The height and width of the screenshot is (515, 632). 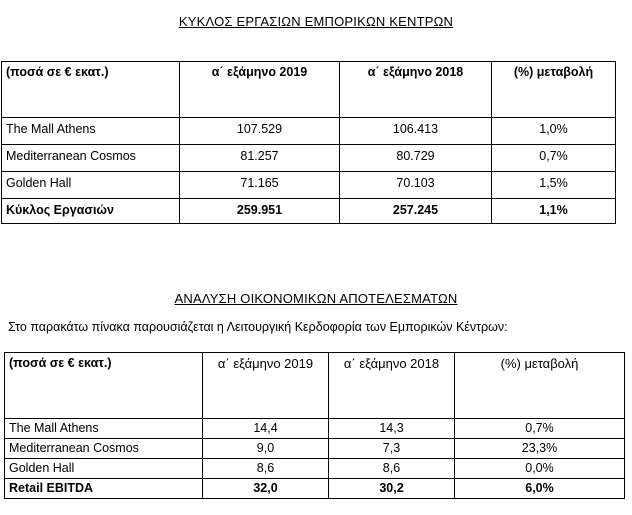 What do you see at coordinates (415, 158) in the screenshot?
I see `value-2018: 80.729` at bounding box center [415, 158].